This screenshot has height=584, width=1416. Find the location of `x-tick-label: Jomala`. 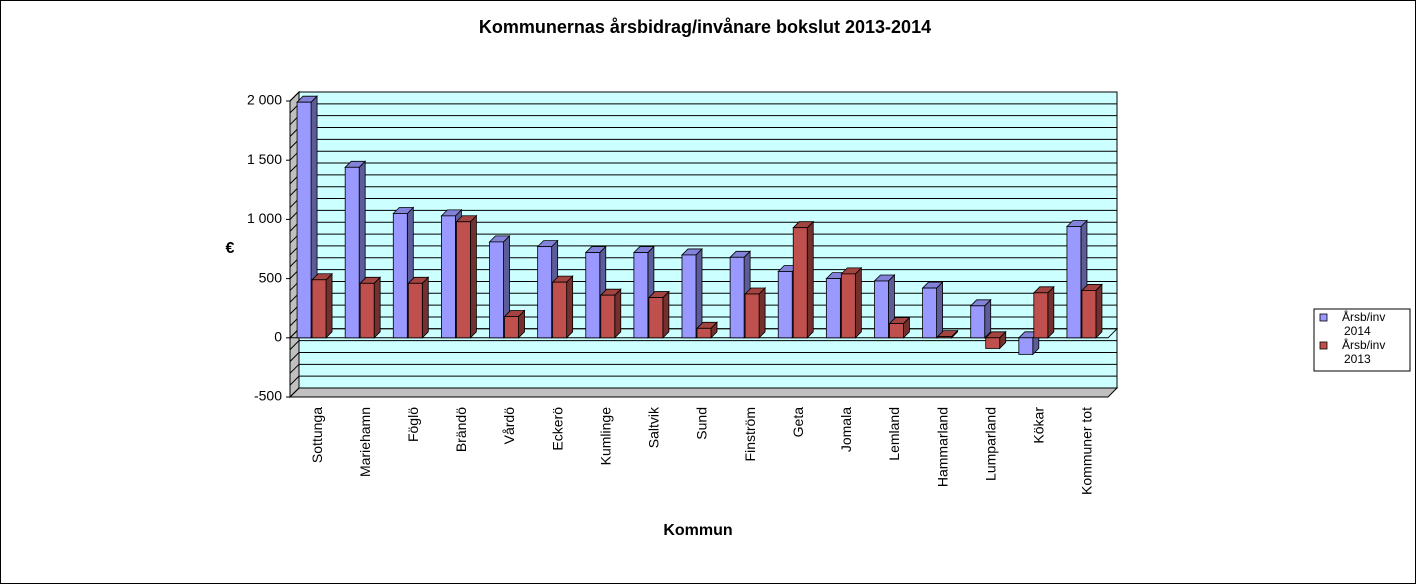

x-tick-label: Jomala is located at coordinates (846, 429).